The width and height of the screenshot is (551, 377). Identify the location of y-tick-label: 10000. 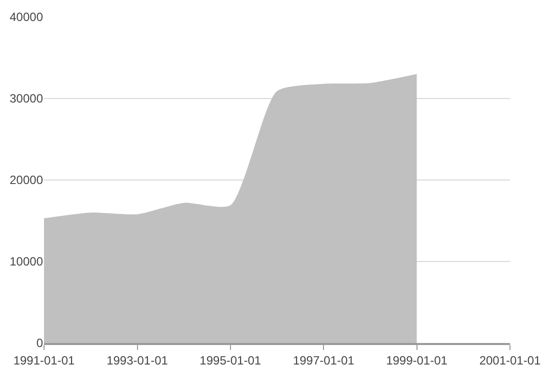
(27, 261).